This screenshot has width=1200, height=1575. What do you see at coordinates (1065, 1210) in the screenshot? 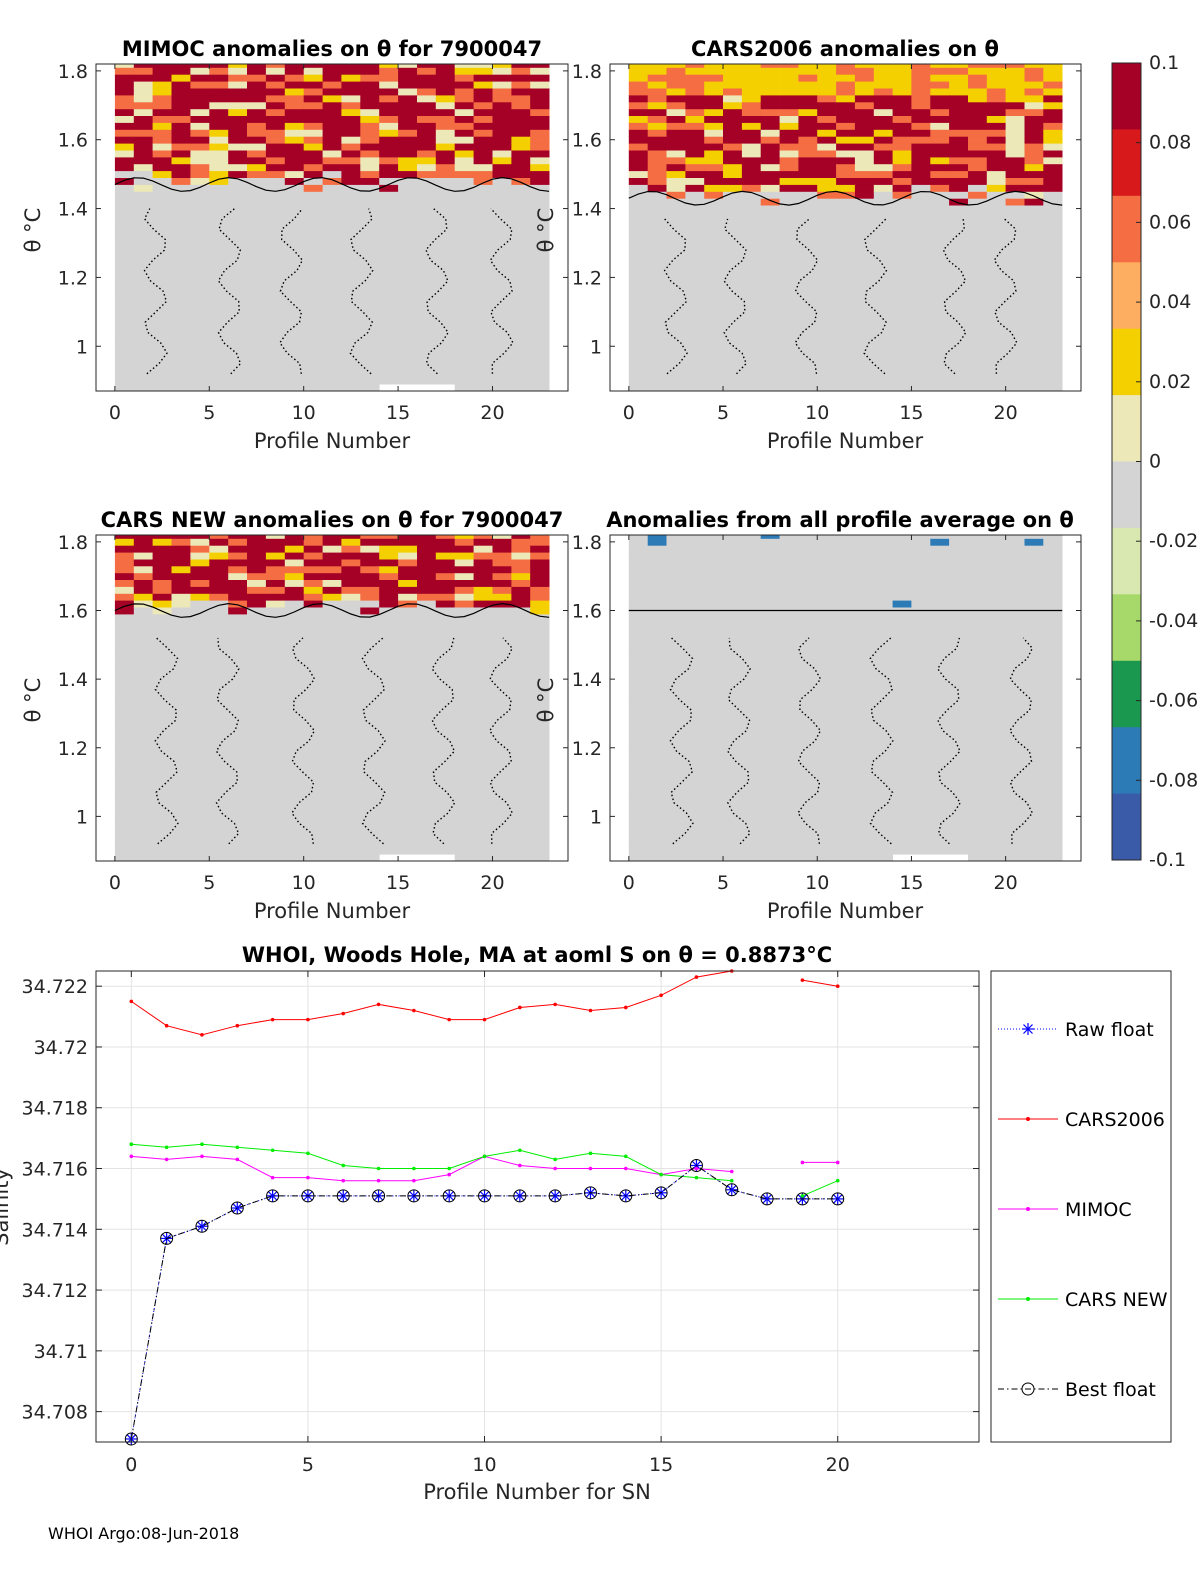
I see `legend-entry: MIMOC` at bounding box center [1065, 1210].